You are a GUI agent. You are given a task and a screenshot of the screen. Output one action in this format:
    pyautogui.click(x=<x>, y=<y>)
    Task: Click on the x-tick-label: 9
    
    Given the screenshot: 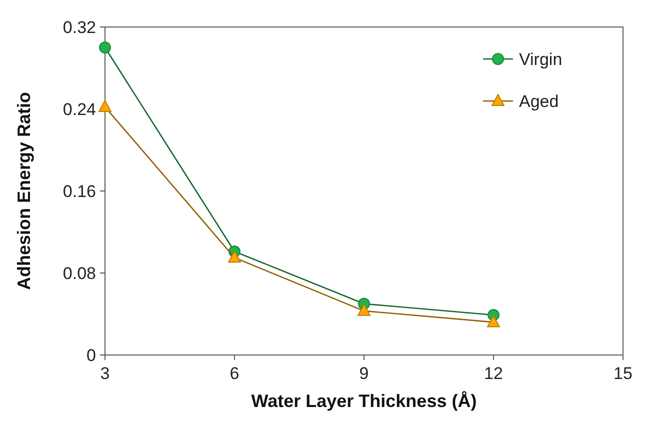 What is the action you would take?
    pyautogui.click(x=364, y=373)
    